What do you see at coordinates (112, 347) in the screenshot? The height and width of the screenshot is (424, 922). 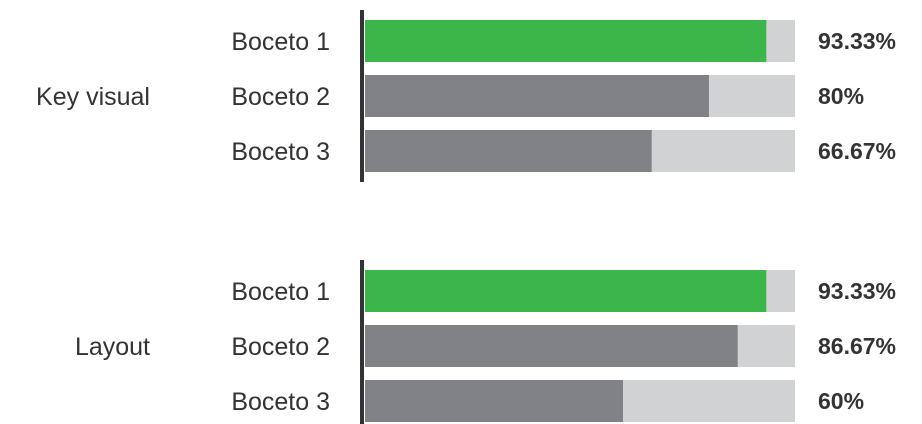 I see `group-label-layout: Layout` at bounding box center [112, 347].